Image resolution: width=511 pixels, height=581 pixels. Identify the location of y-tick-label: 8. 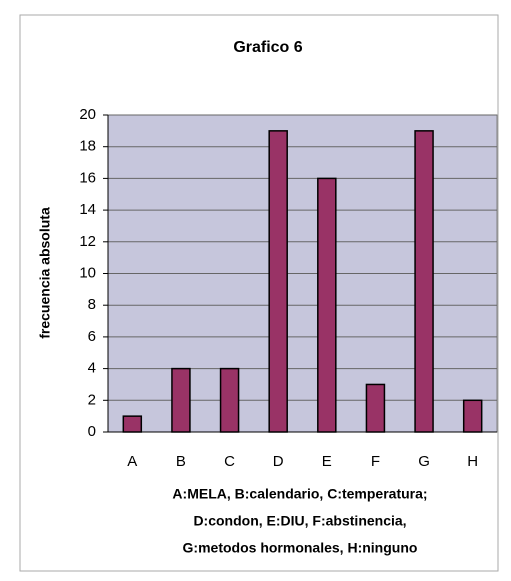
(92, 304).